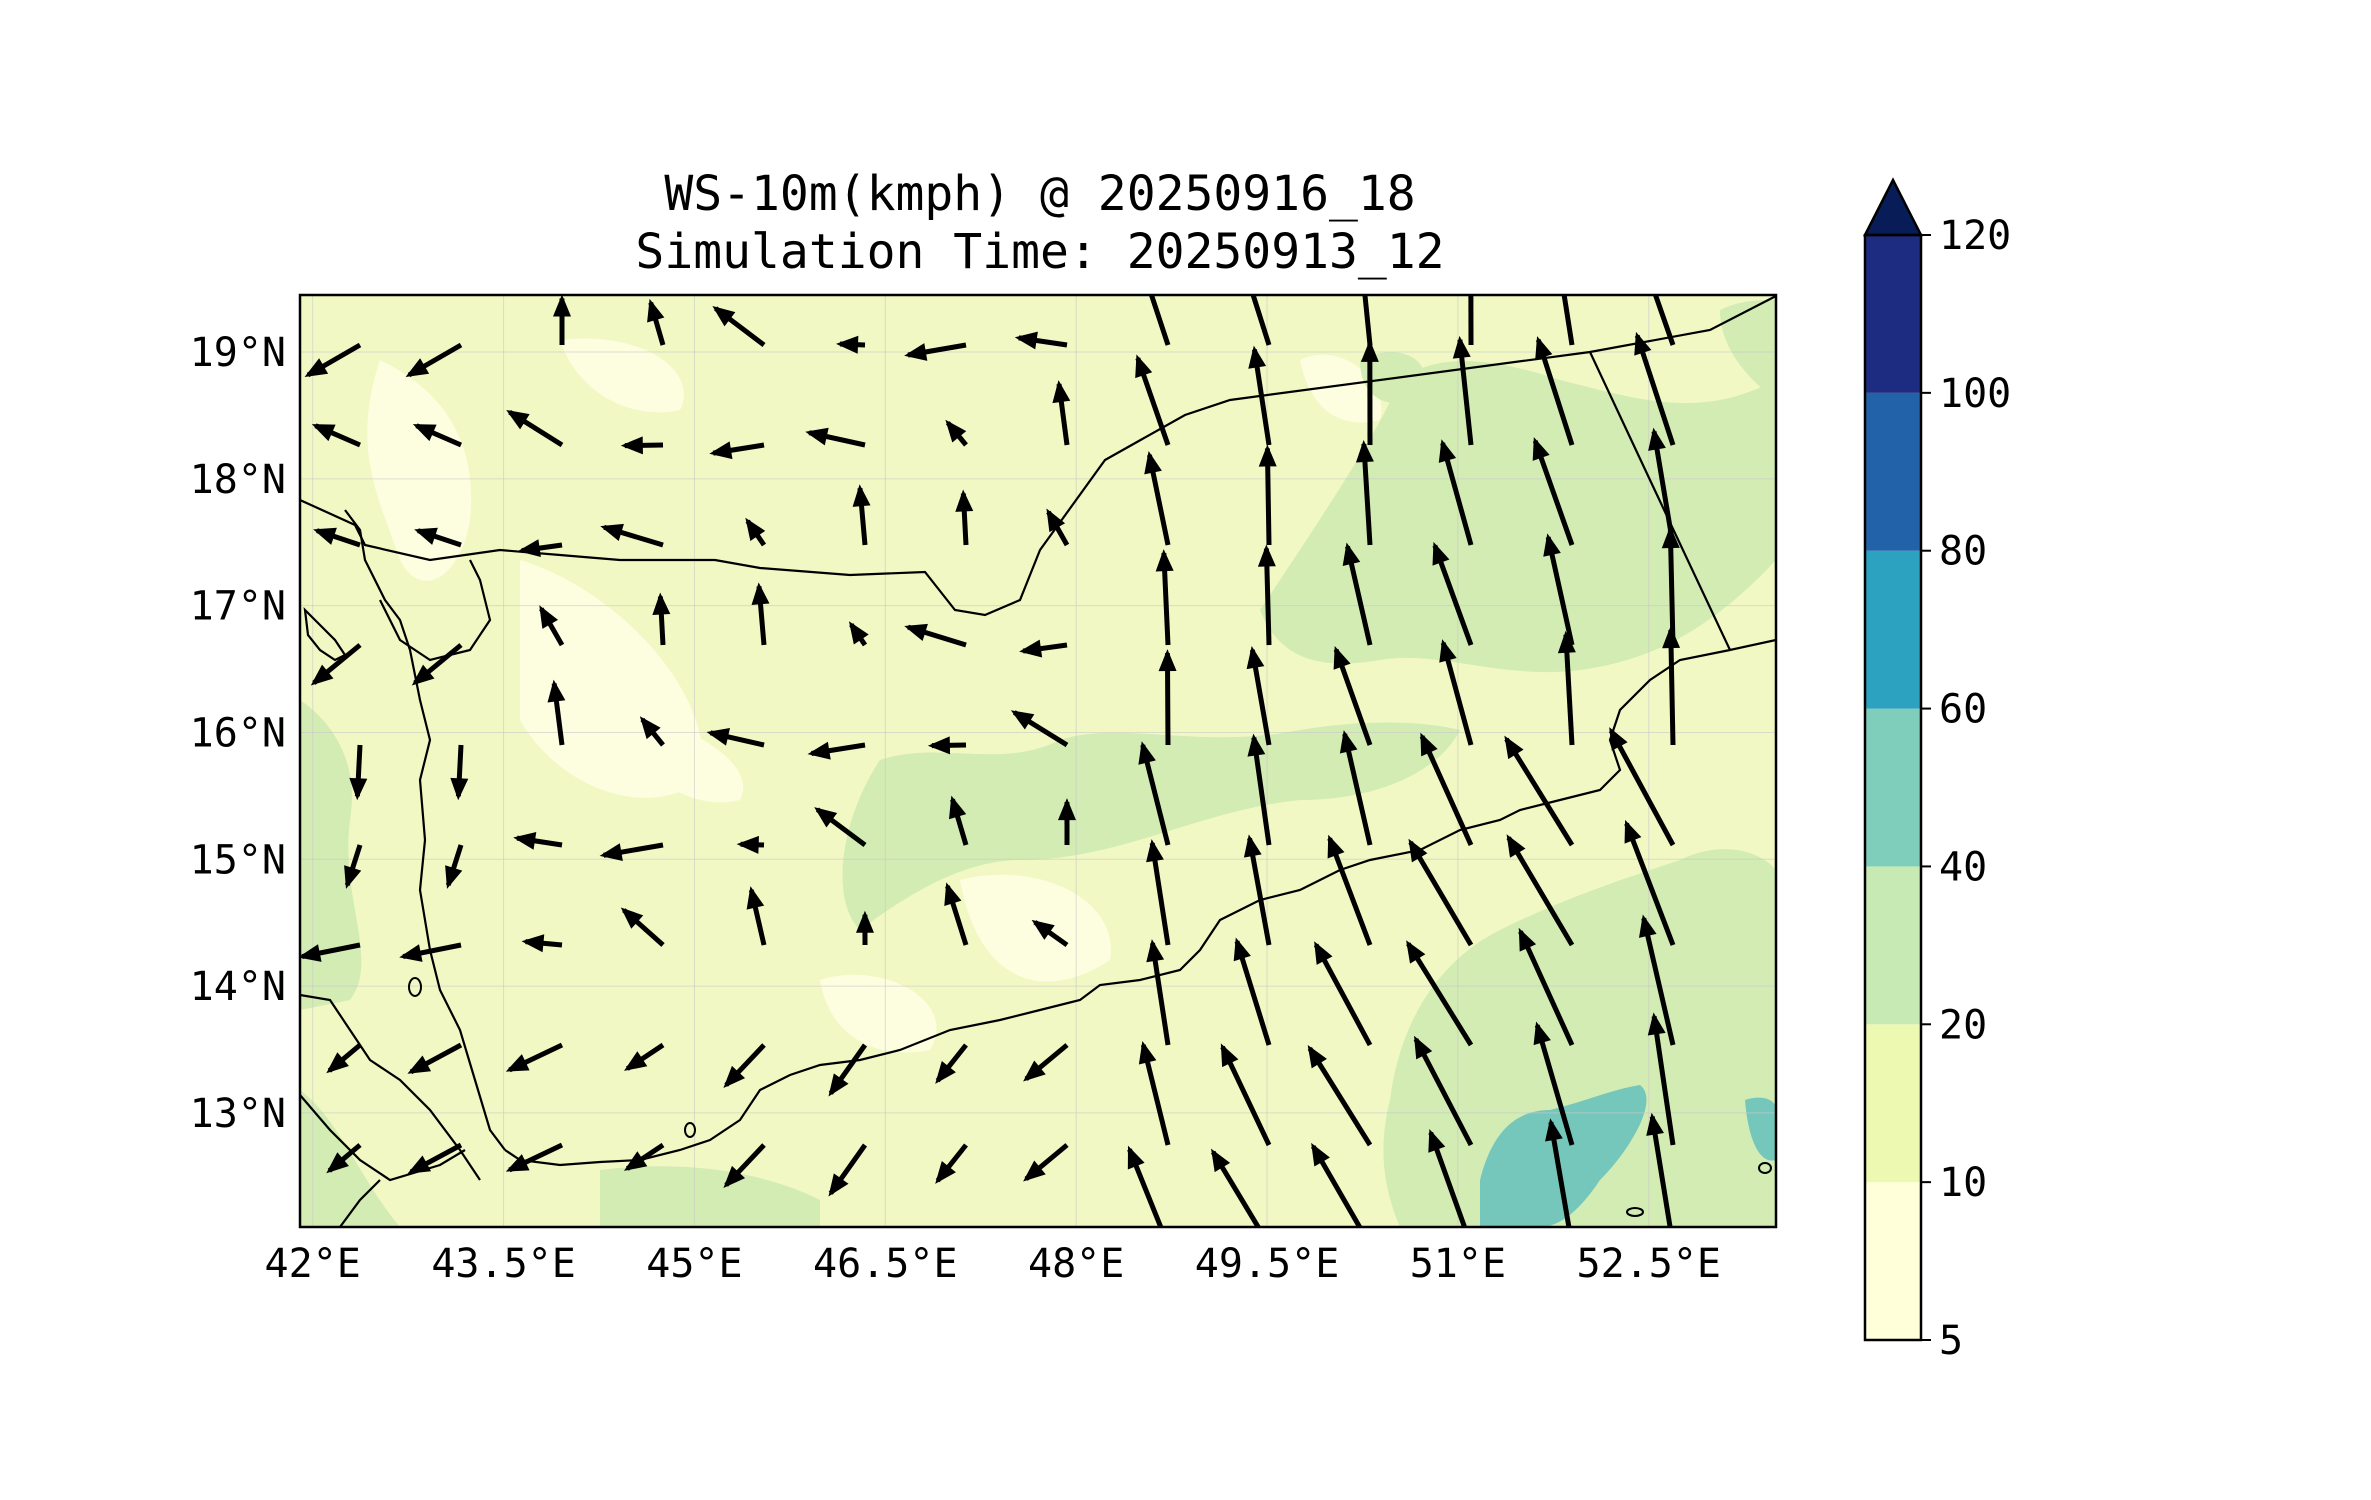 The image size is (2371, 1500). What do you see at coordinates (1963, 552) in the screenshot?
I see `colorbar-tick-label: 80` at bounding box center [1963, 552].